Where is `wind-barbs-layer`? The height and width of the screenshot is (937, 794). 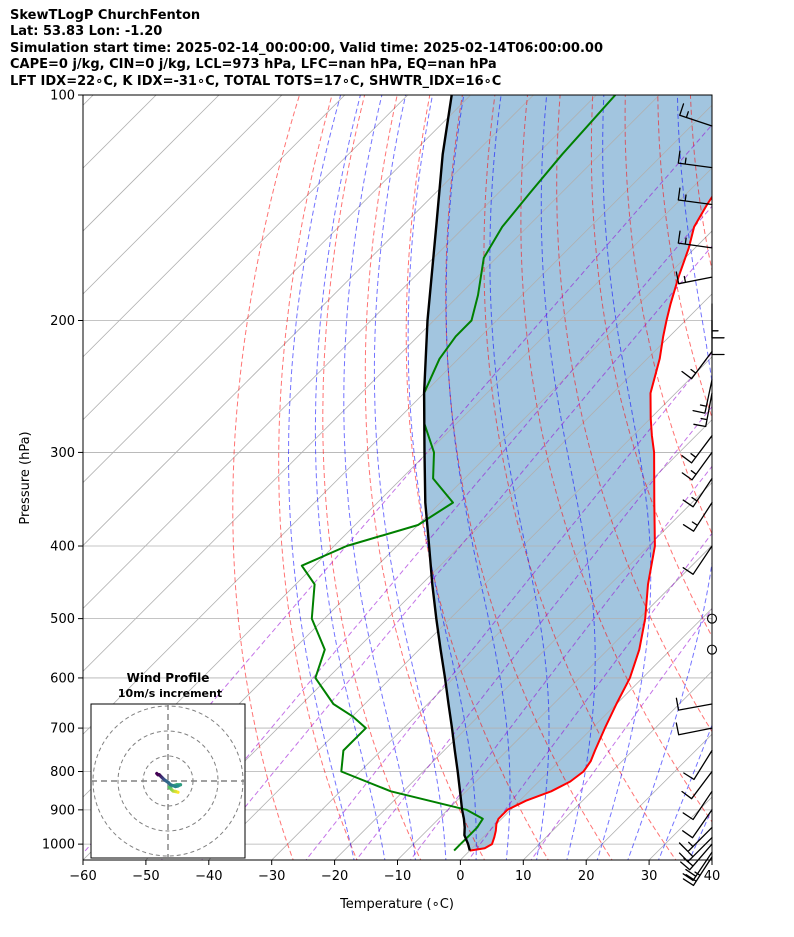 wind-barbs-layer is located at coordinates (700, 495).